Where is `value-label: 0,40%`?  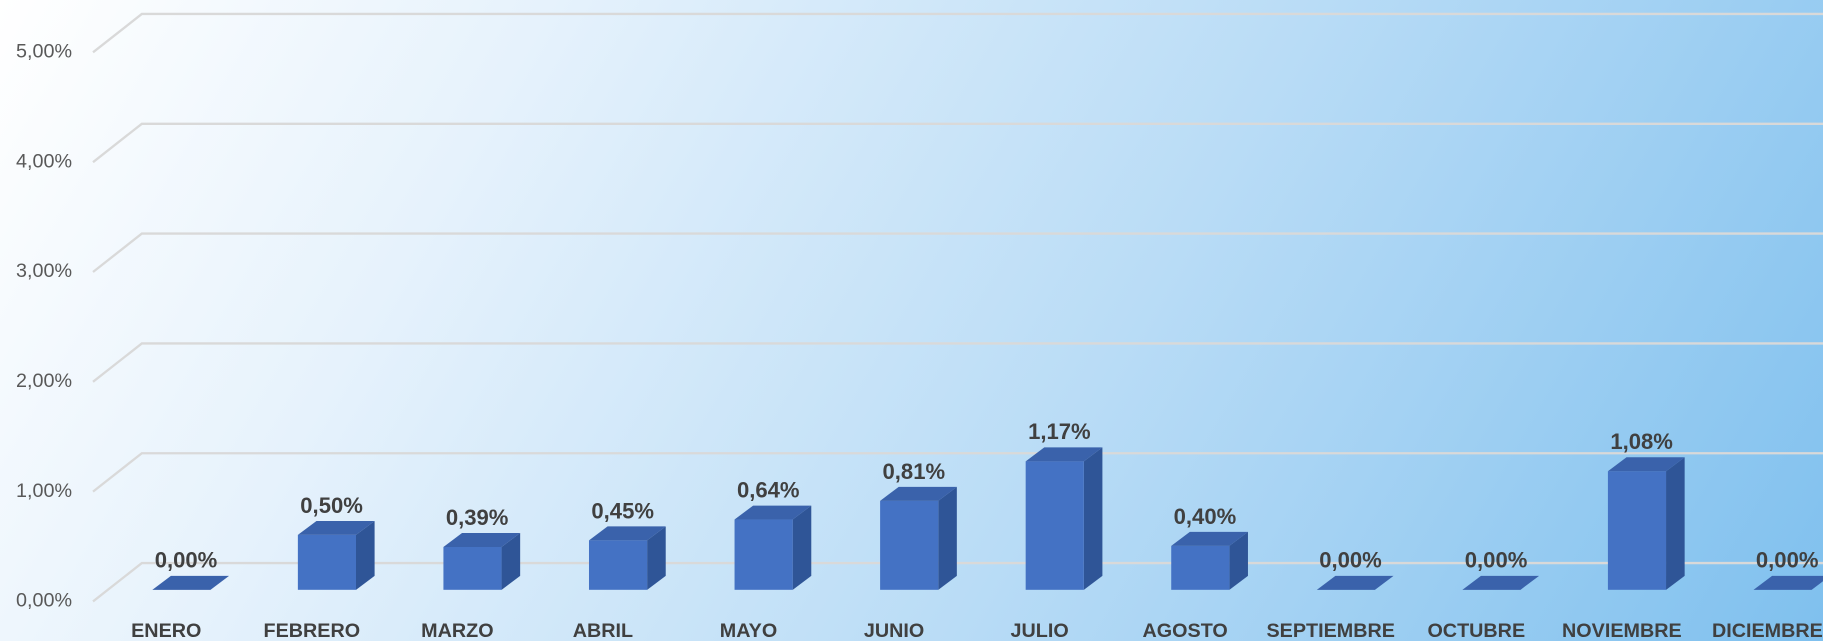
value-label: 0,40% is located at coordinates (1205, 516).